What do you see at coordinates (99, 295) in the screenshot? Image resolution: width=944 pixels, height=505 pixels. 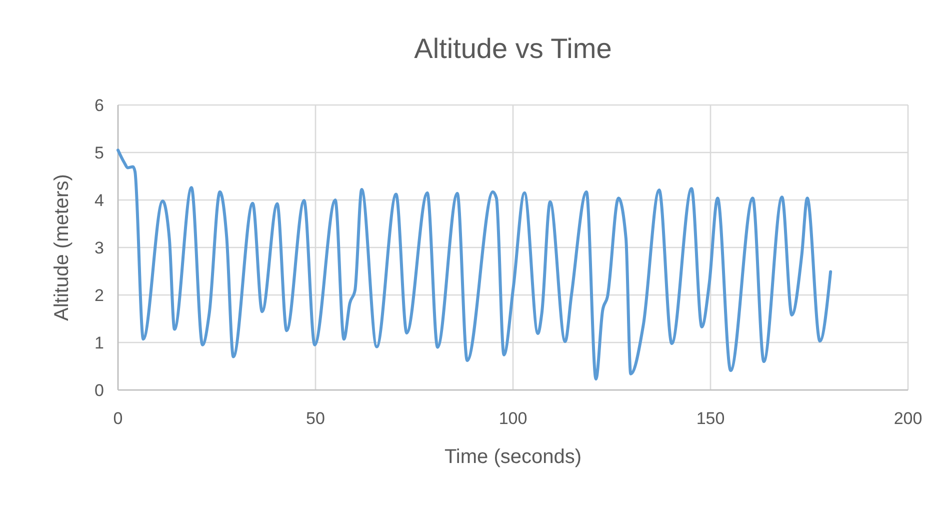 I see `y-tick-label: 2` at bounding box center [99, 295].